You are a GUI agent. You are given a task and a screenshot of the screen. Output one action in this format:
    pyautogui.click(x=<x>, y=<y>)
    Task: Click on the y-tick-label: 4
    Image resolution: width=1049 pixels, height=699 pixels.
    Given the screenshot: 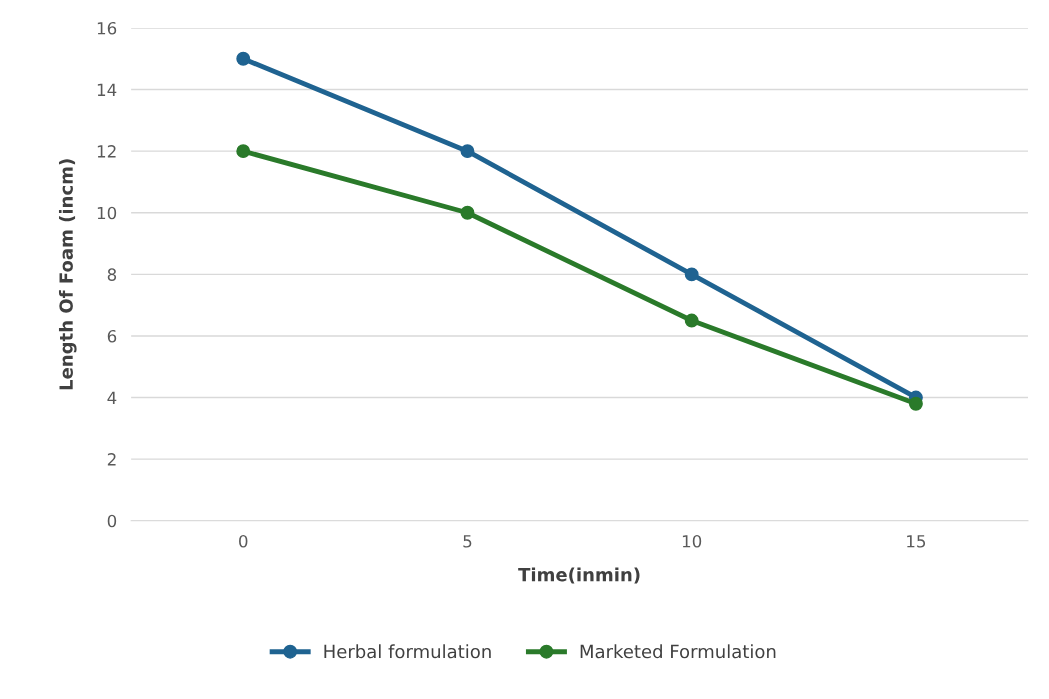 What is the action you would take?
    pyautogui.click(x=112, y=397)
    